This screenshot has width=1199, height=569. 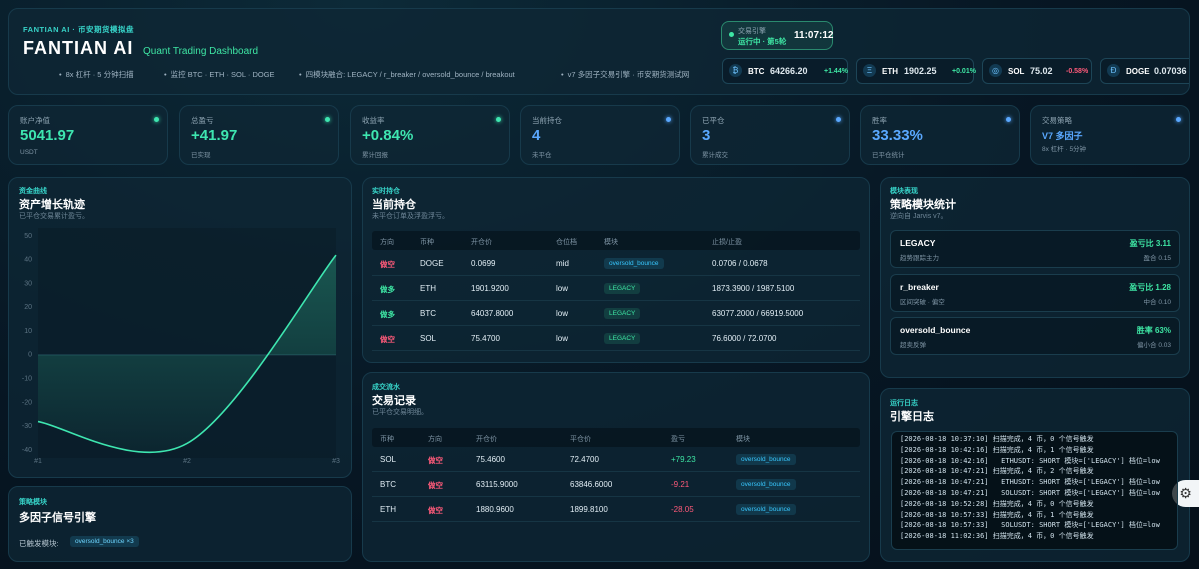 What do you see at coordinates (78, 48) in the screenshot?
I see `title: FANTIAN AI` at bounding box center [78, 48].